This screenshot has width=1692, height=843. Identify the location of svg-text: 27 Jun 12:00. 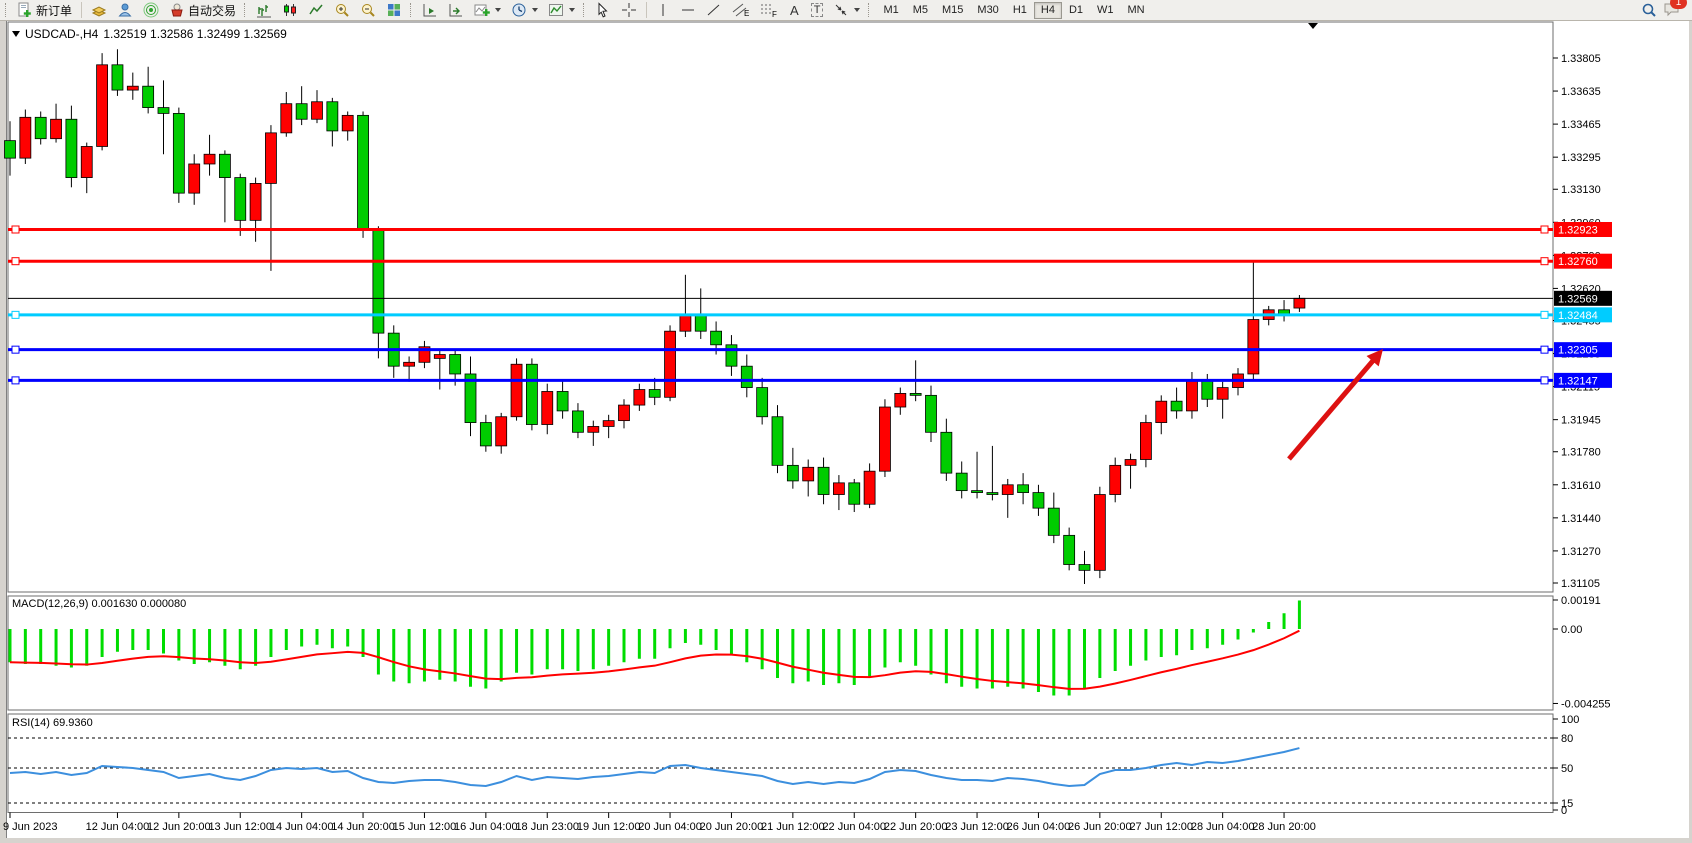
(1161, 827).